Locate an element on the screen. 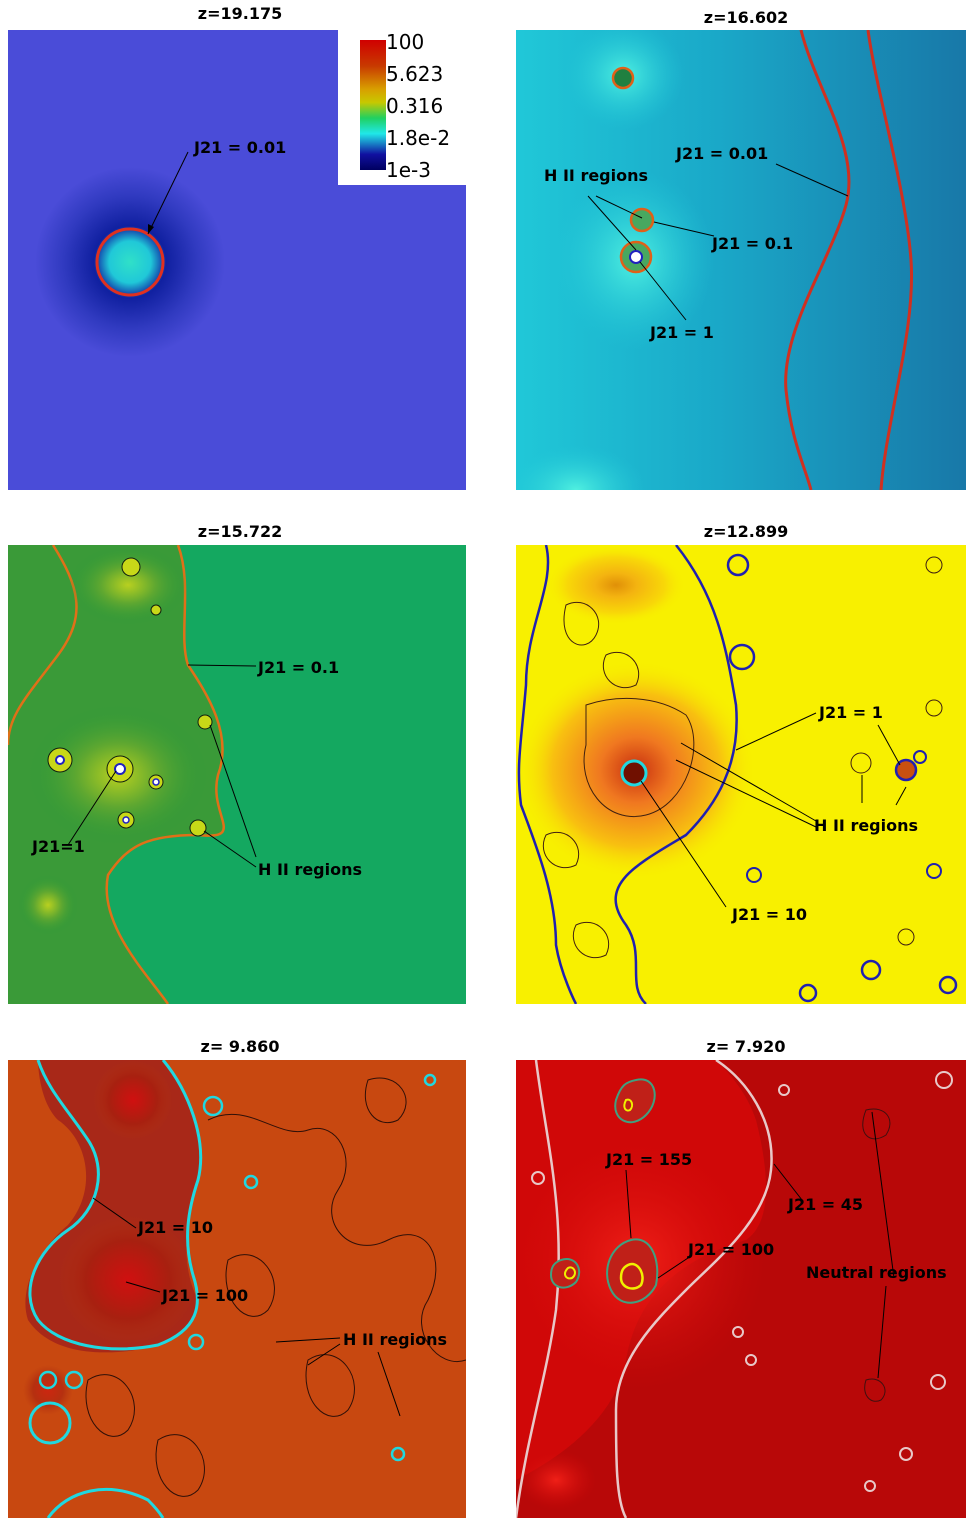 The height and width of the screenshot is (1518, 966). panel-4-map: J21 = 1 H II regions J21 = 10 is located at coordinates (741, 774).